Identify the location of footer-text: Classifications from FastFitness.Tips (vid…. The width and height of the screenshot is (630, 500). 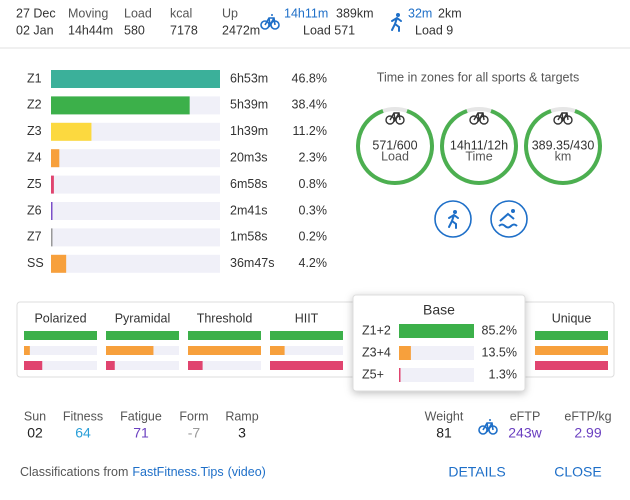
(143, 472).